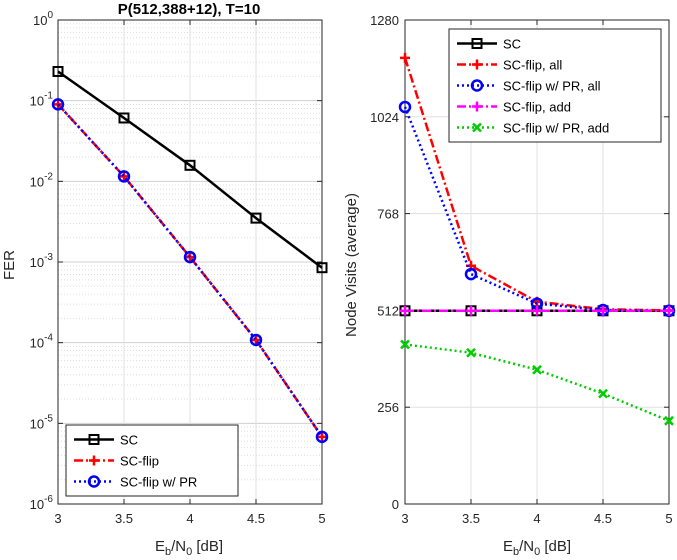  Describe the element at coordinates (256, 518) in the screenshot. I see `left-x-tick-label: 4.5` at that location.